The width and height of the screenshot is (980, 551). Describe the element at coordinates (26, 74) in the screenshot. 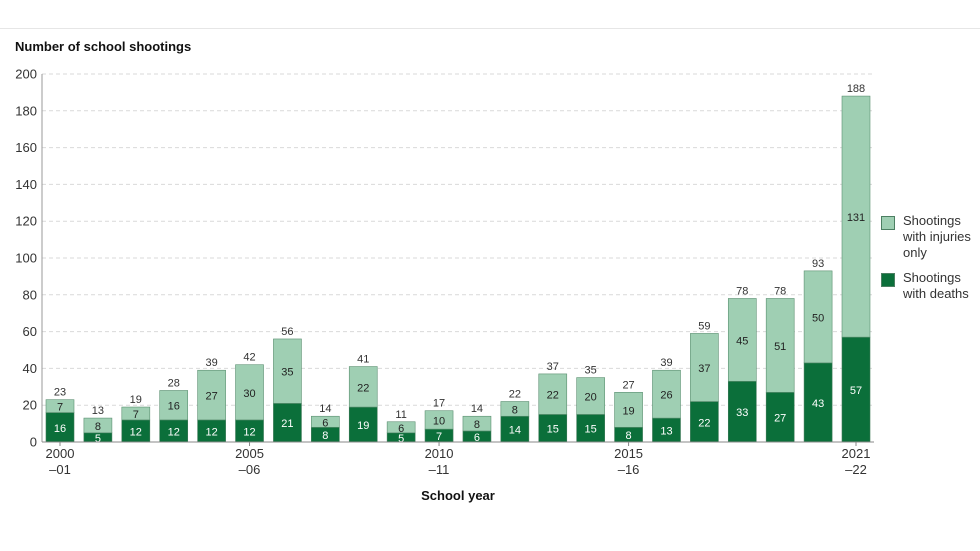

I see `y-tick-label: 200` at that location.